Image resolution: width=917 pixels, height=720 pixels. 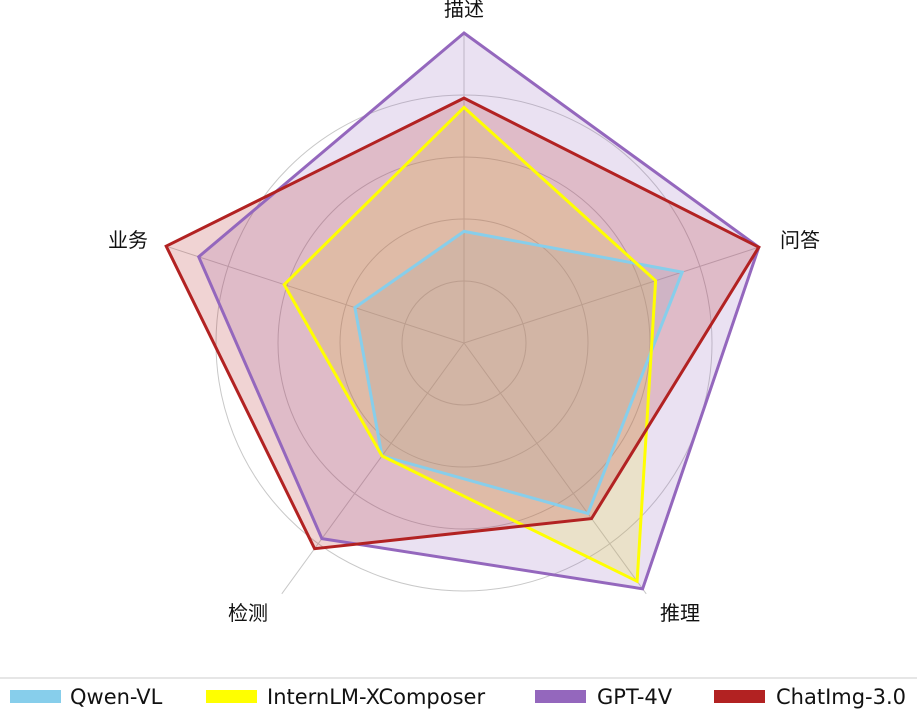 I want to click on axis-label-1: 描述, so click(x=464, y=10).